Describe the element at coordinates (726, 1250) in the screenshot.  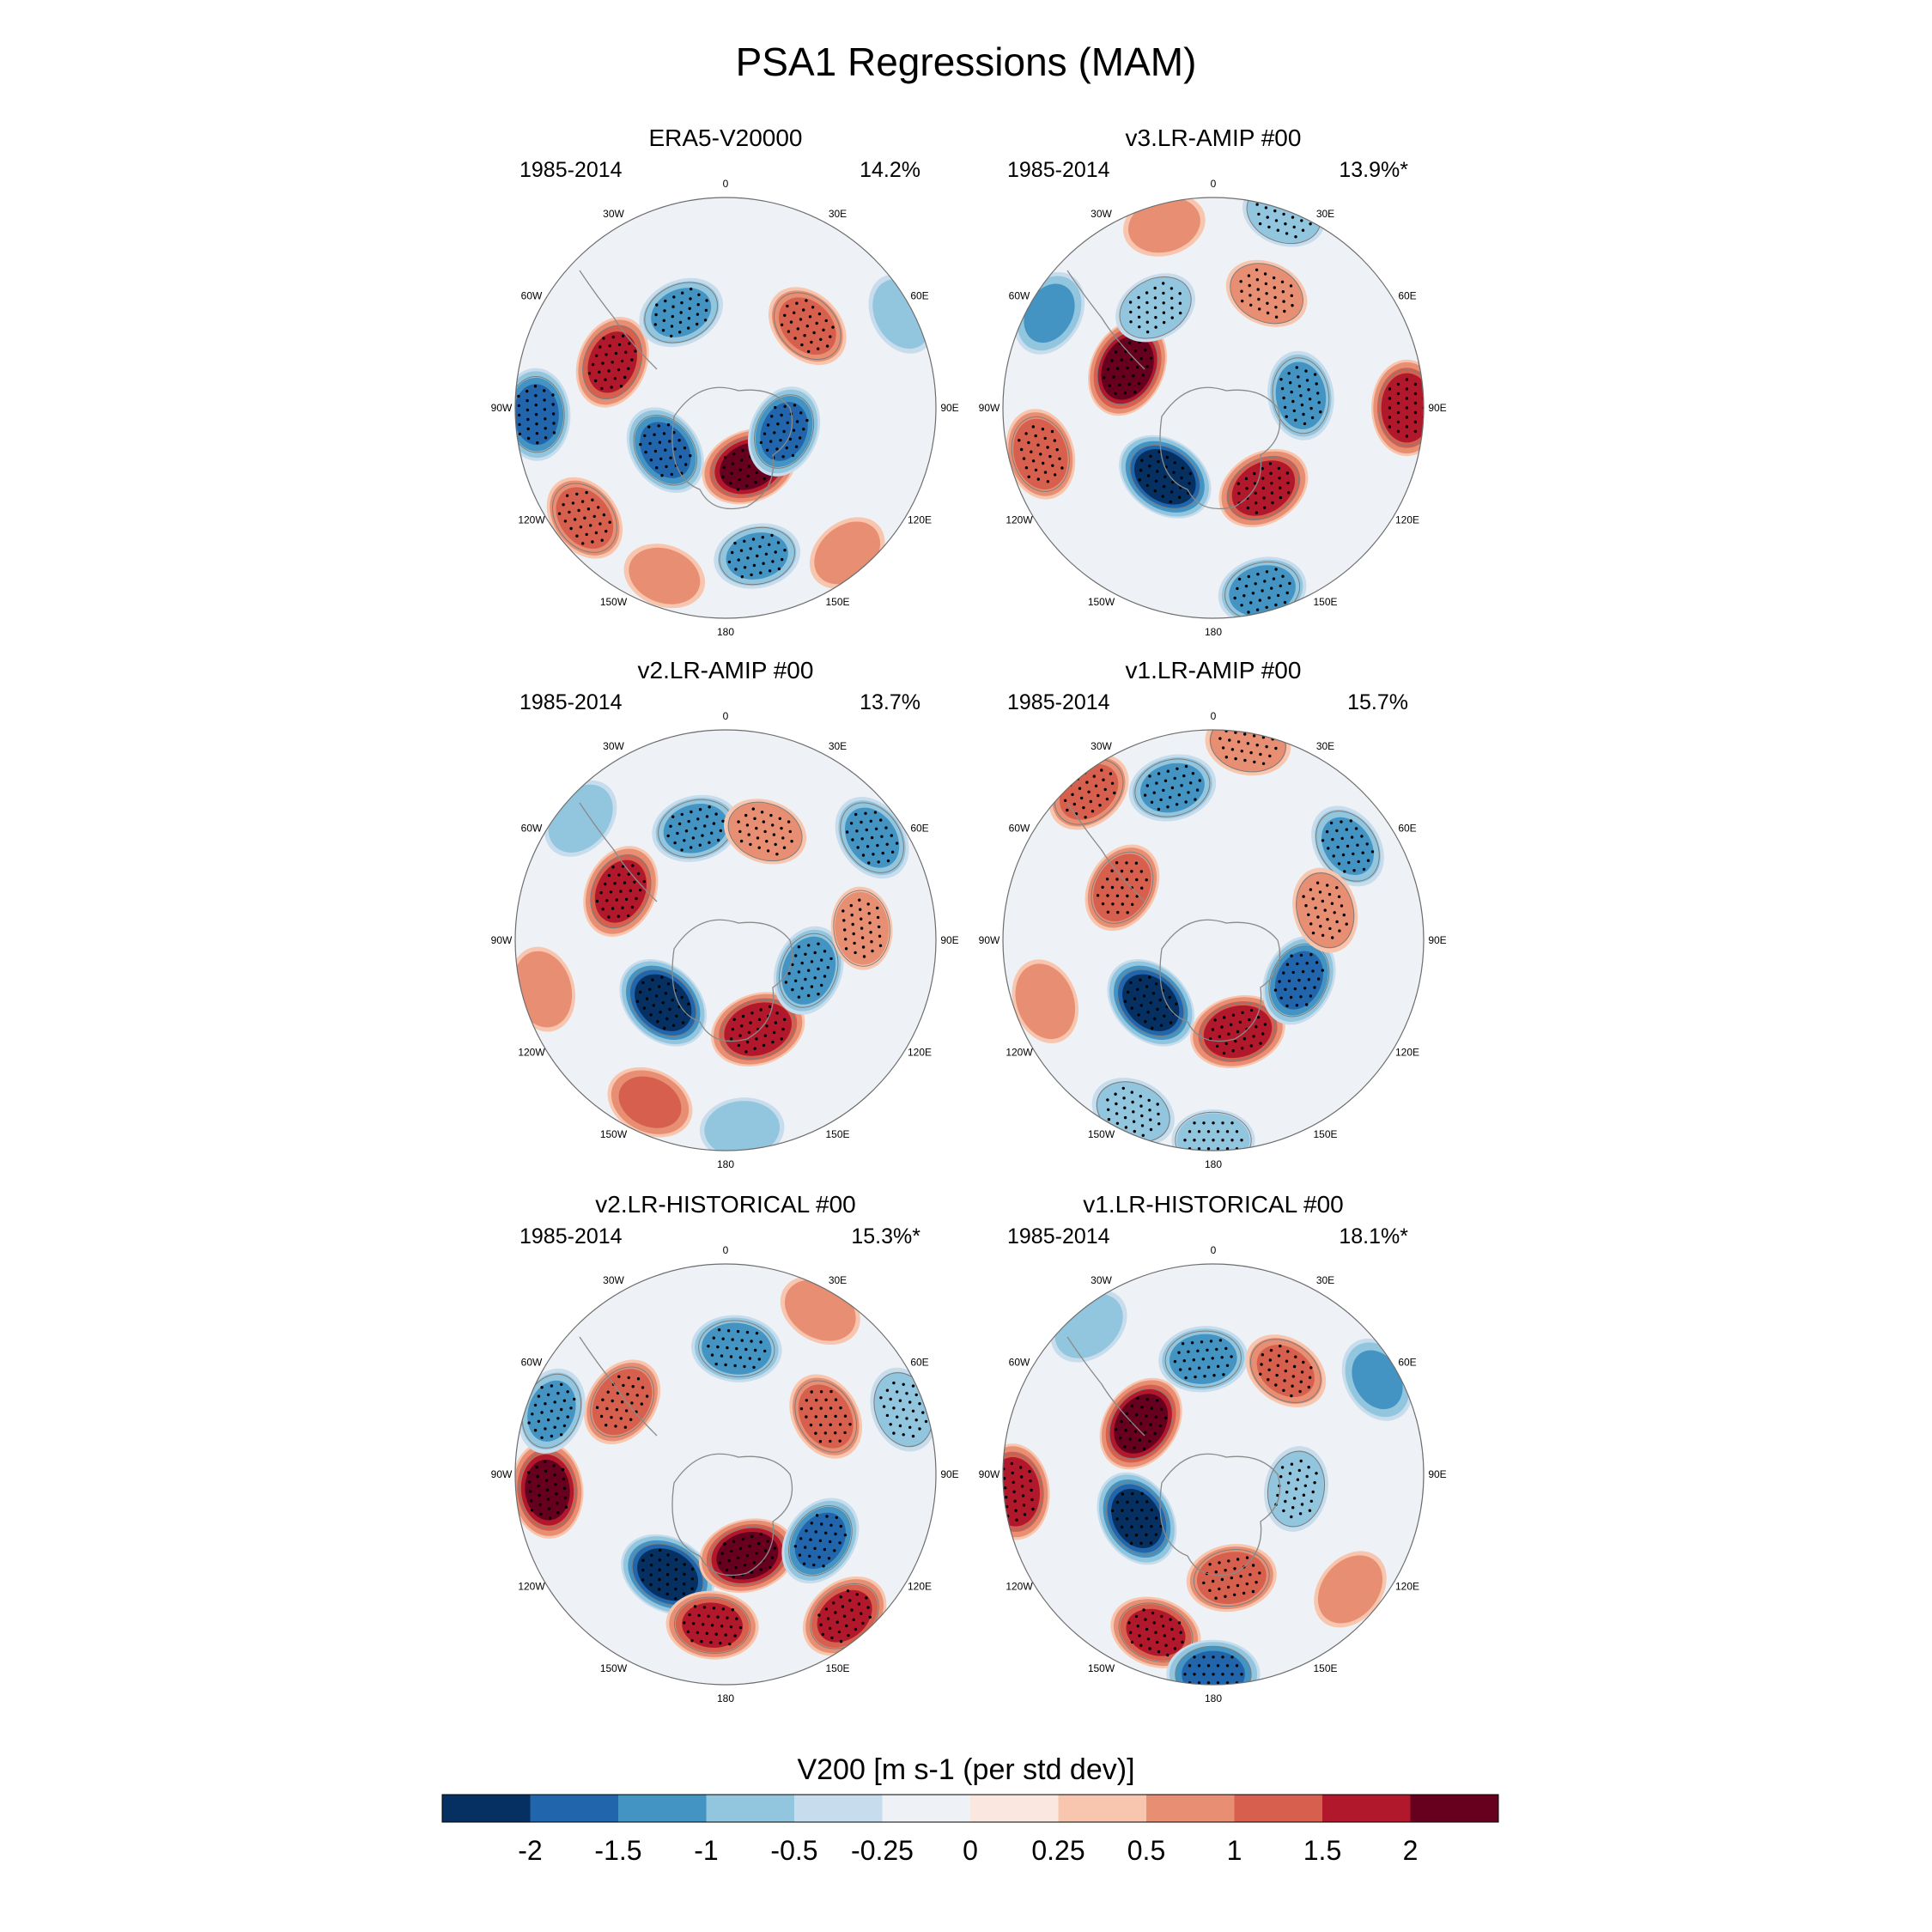
I see `longitude-label: 0` at that location.